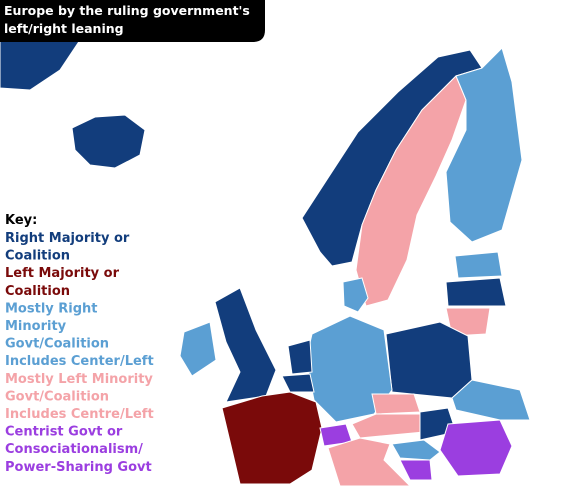 Image resolution: width=564 pixels, height=486 pixels. What do you see at coordinates (79, 361) in the screenshot?
I see `legend-entry: Includes Center/Left` at bounding box center [79, 361].